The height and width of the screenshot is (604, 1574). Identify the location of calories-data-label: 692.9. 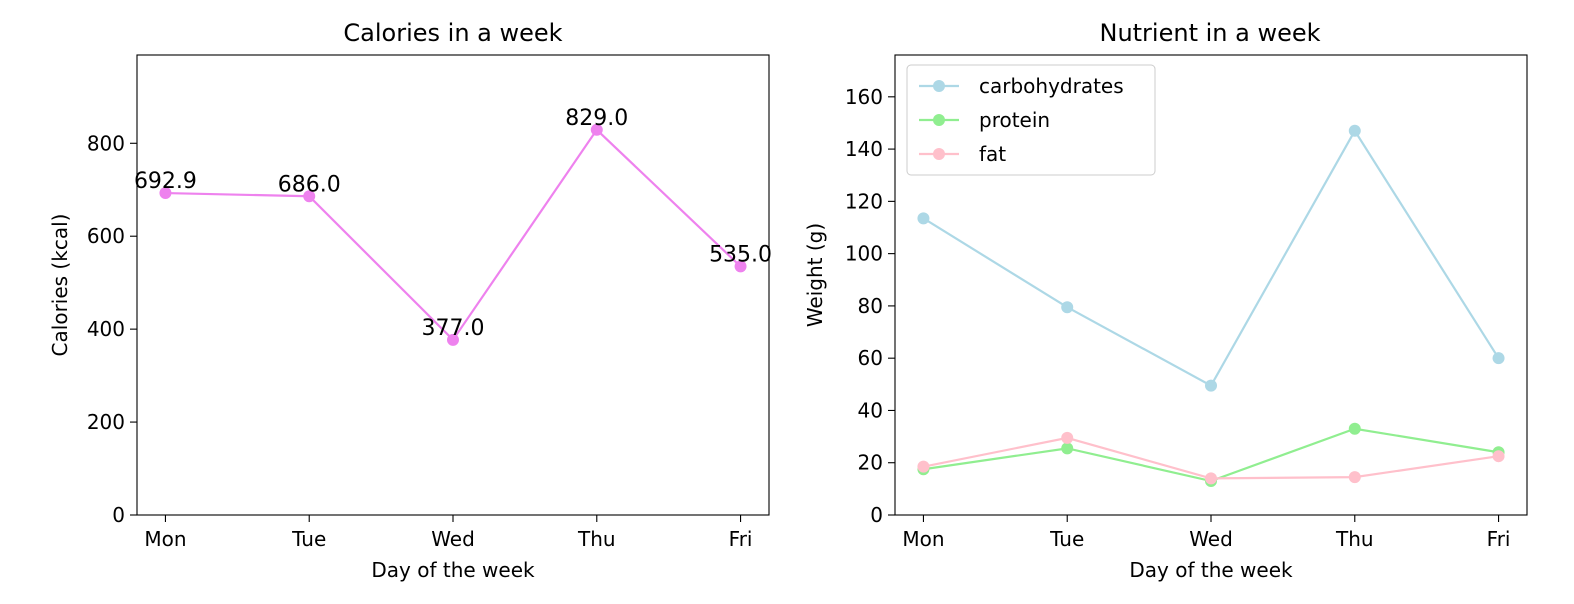
(165, 181).